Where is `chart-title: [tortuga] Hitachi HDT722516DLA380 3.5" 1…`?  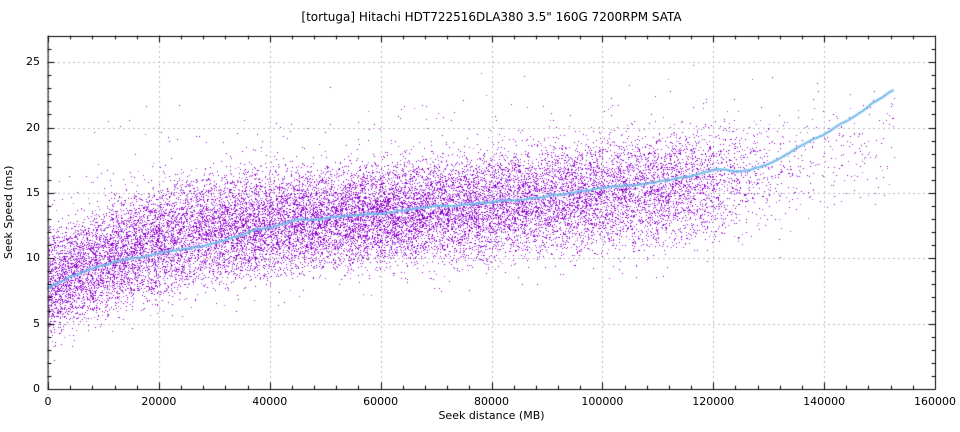
chart-title: [tortuga] Hitachi HDT722516DLA380 3.5" 1… is located at coordinates (491, 17).